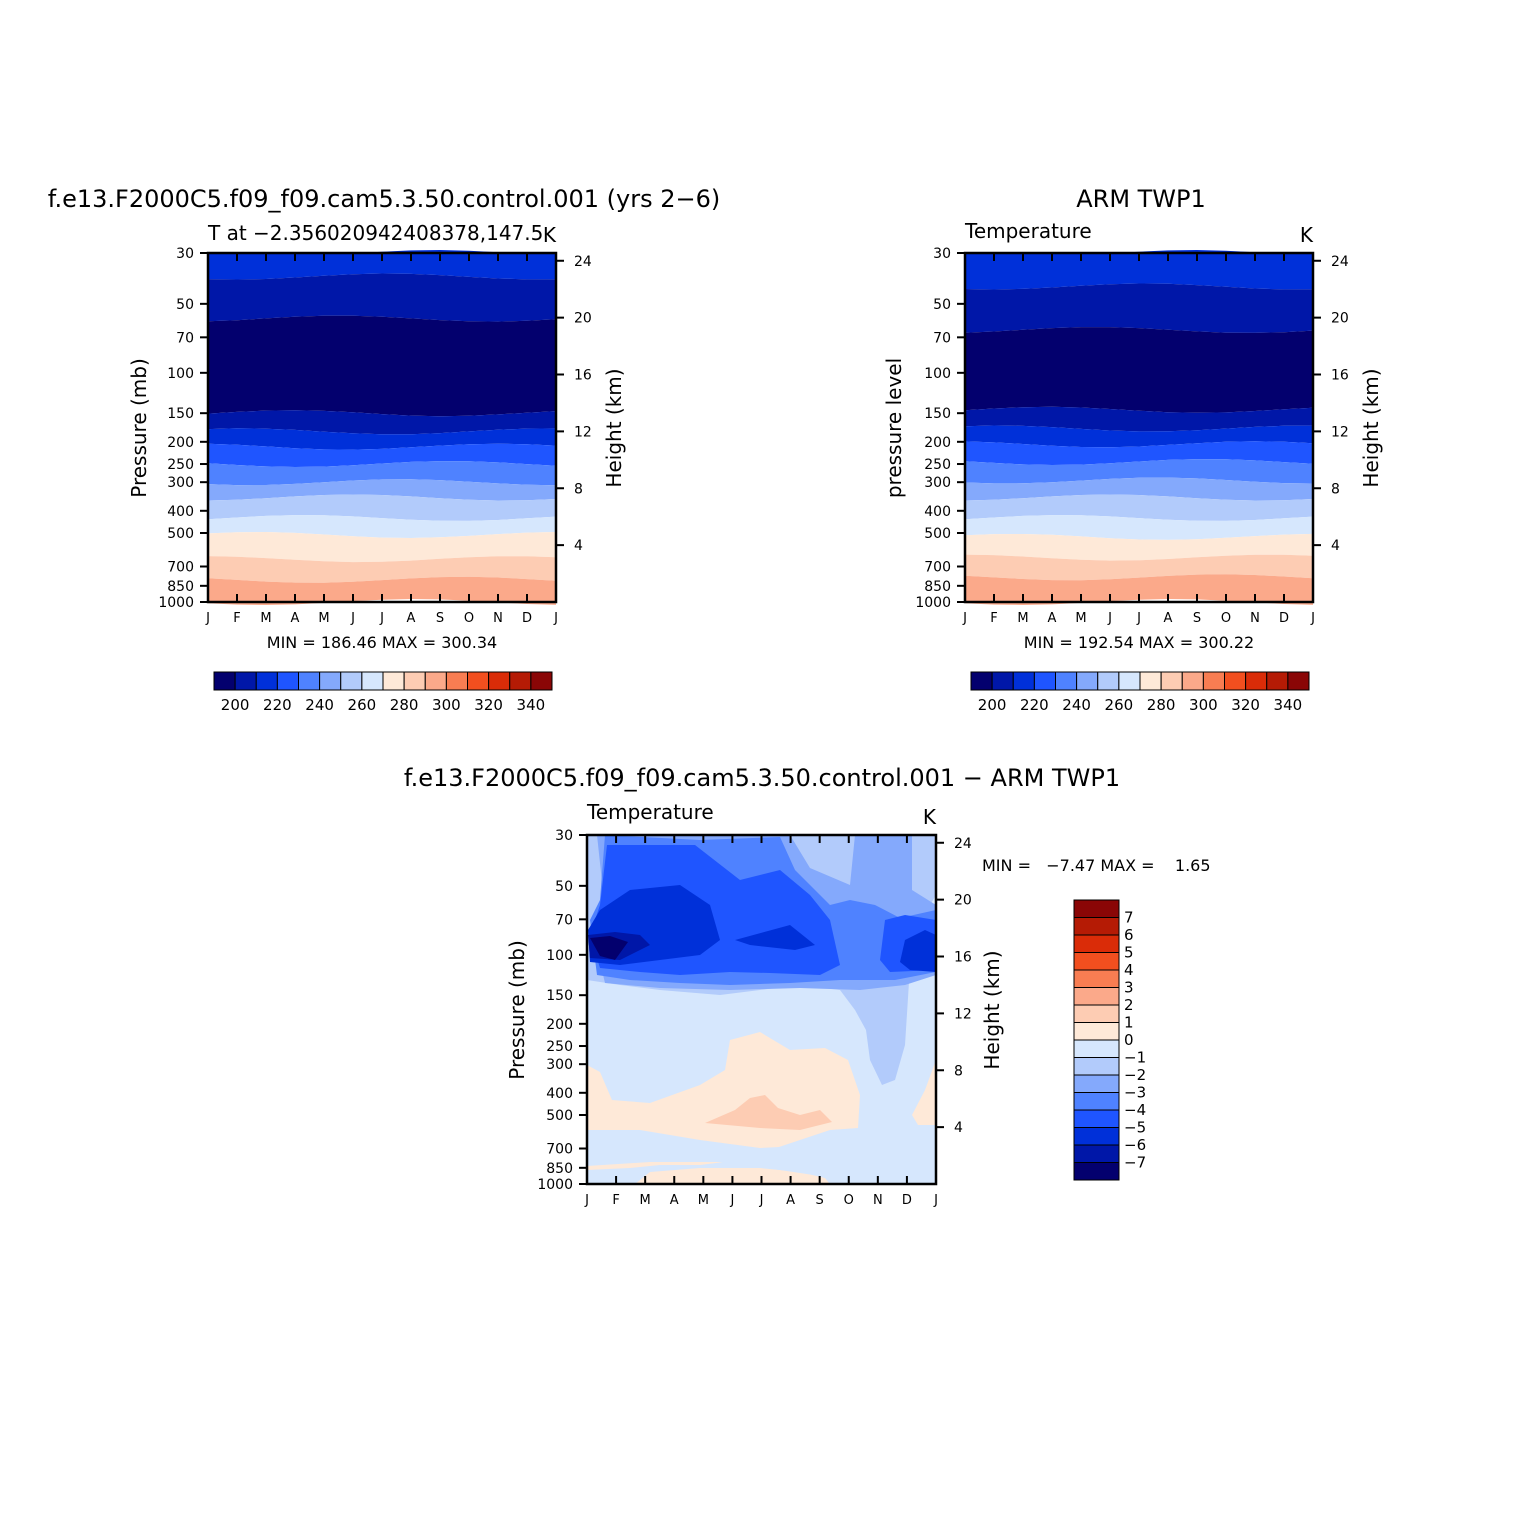 The width and height of the screenshot is (1524, 1524). What do you see at coordinates (1096, 865) in the screenshot?
I see `panel-diff-stats: MIN = −7.47 MAX = 1.65` at bounding box center [1096, 865].